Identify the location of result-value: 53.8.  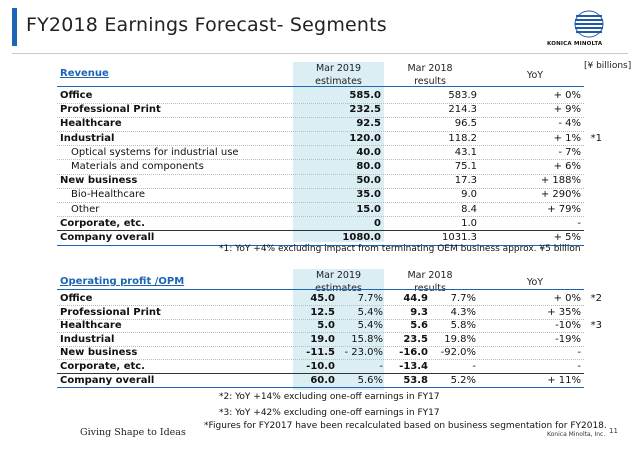
(415, 380).